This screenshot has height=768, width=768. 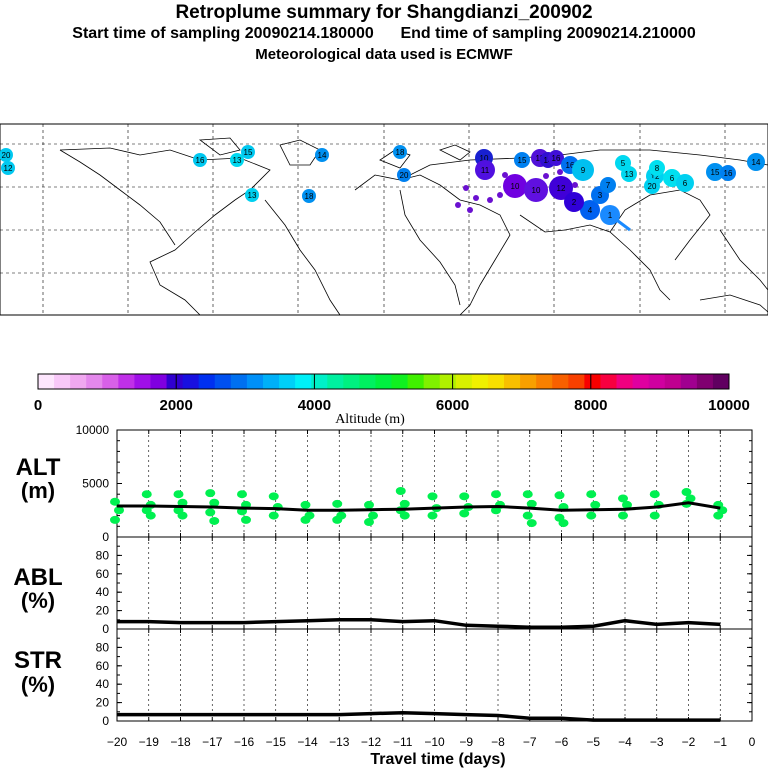 I want to click on panel-label: ALT, so click(x=38, y=467).